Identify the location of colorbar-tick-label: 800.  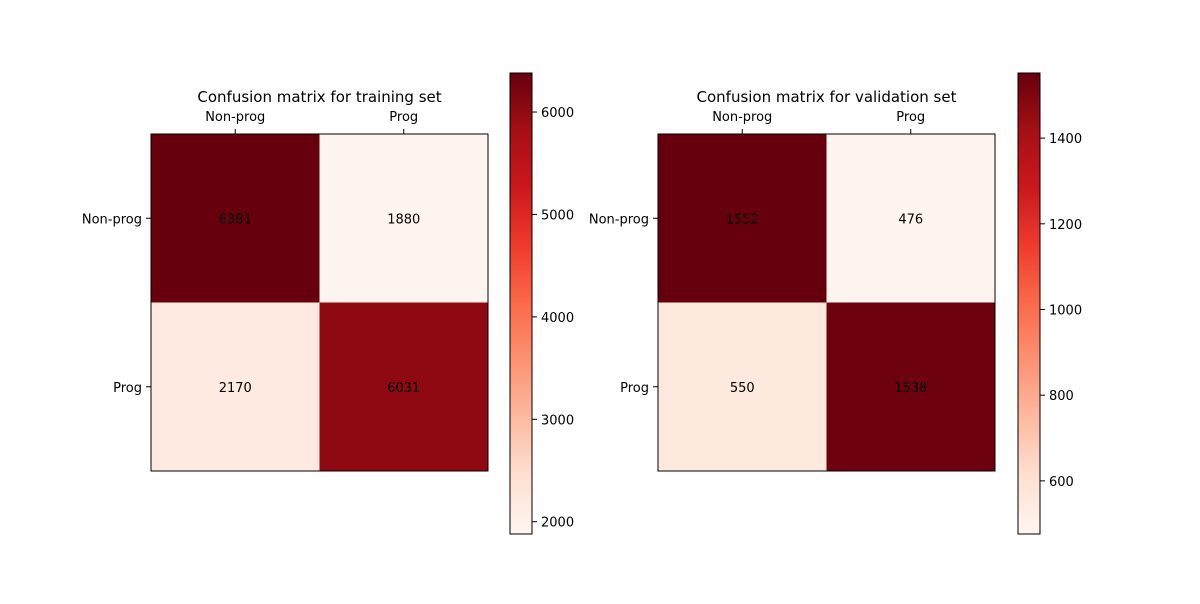
(1061, 396).